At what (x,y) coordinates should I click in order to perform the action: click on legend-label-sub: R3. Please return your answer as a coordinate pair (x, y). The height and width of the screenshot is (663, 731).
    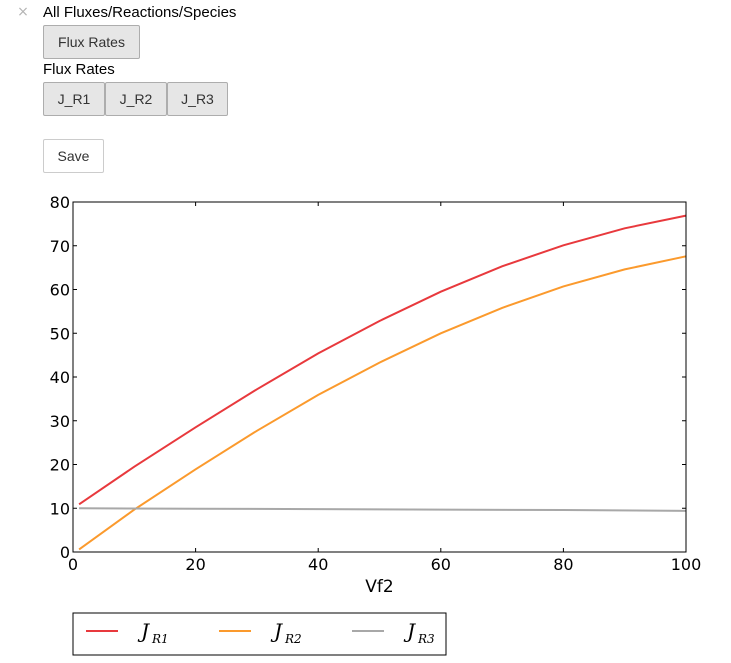
    Looking at the image, I should click on (426, 639).